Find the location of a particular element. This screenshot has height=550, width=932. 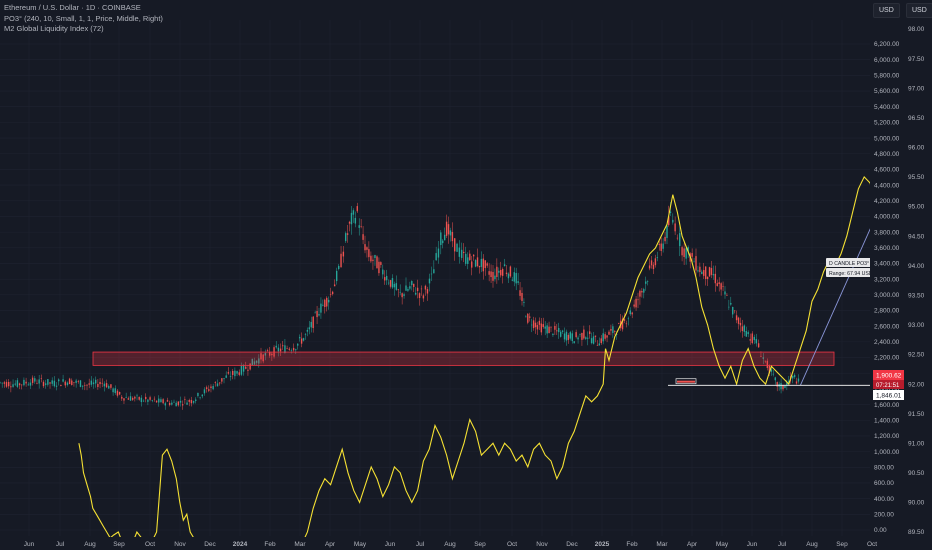

price-tick-label: 3,000.00 is located at coordinates (887, 295).